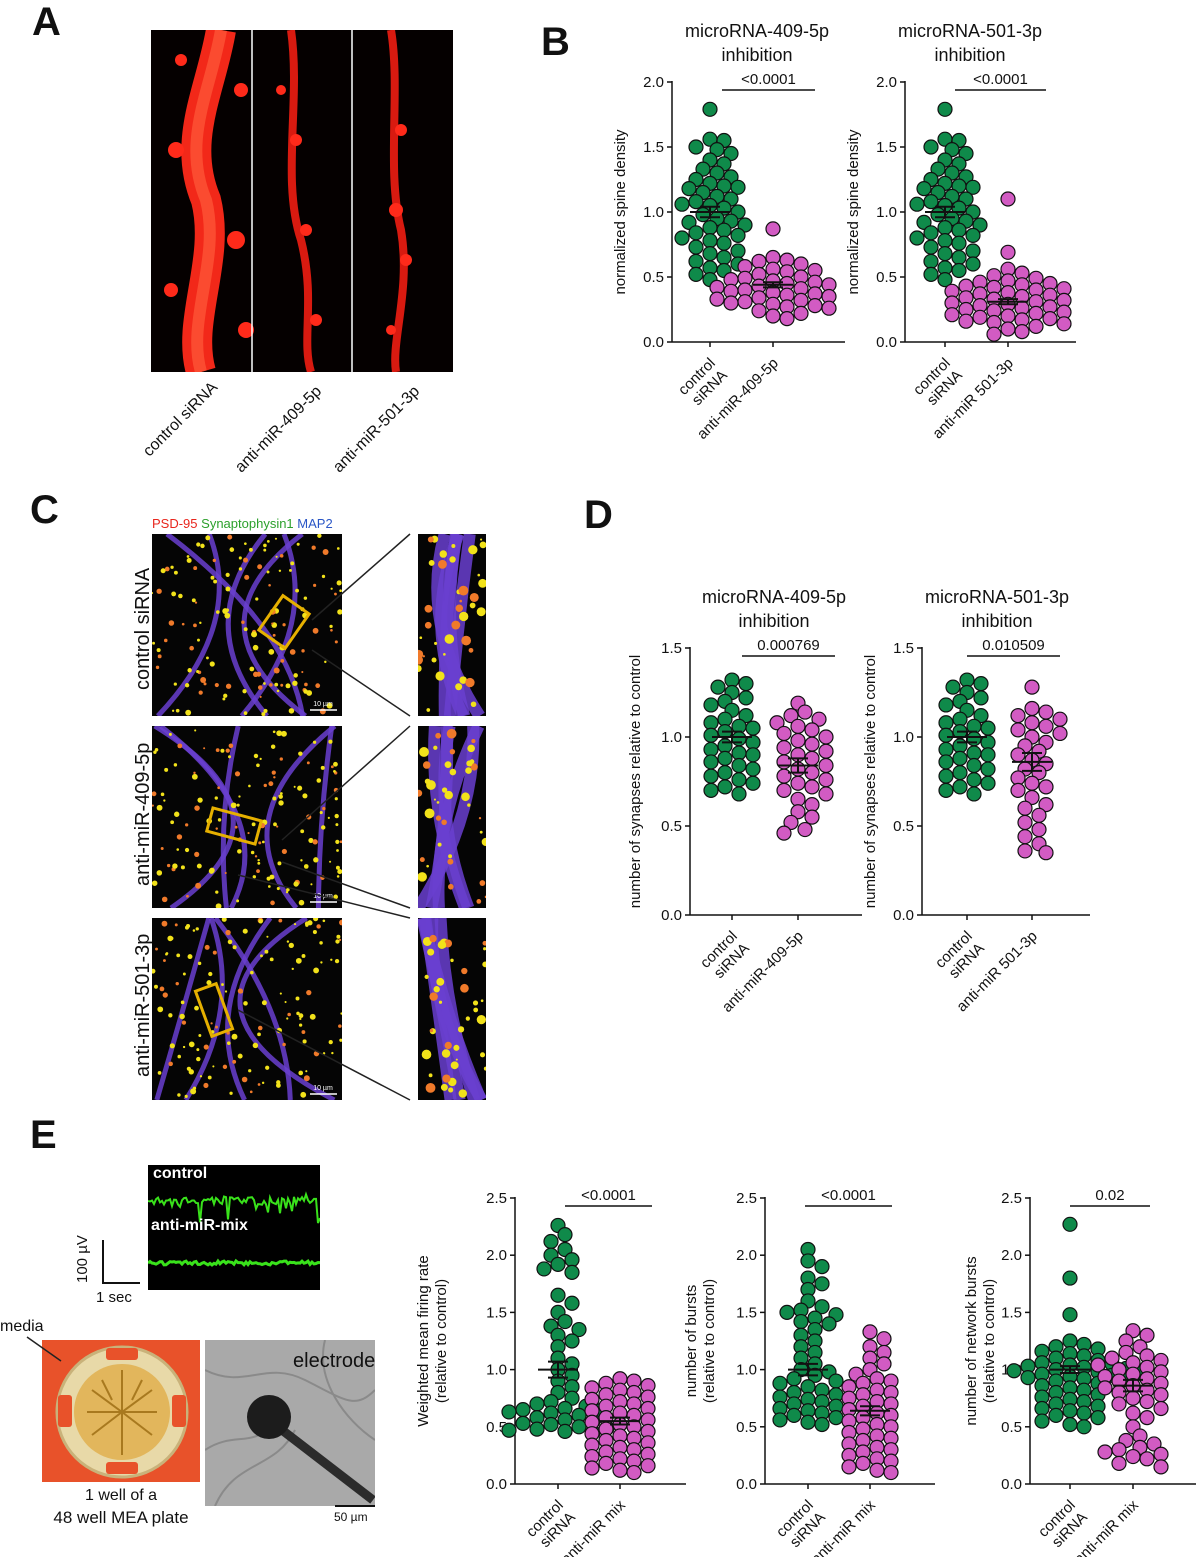  I want to click on y-tick-label: 0.5, so click(746, 1427).